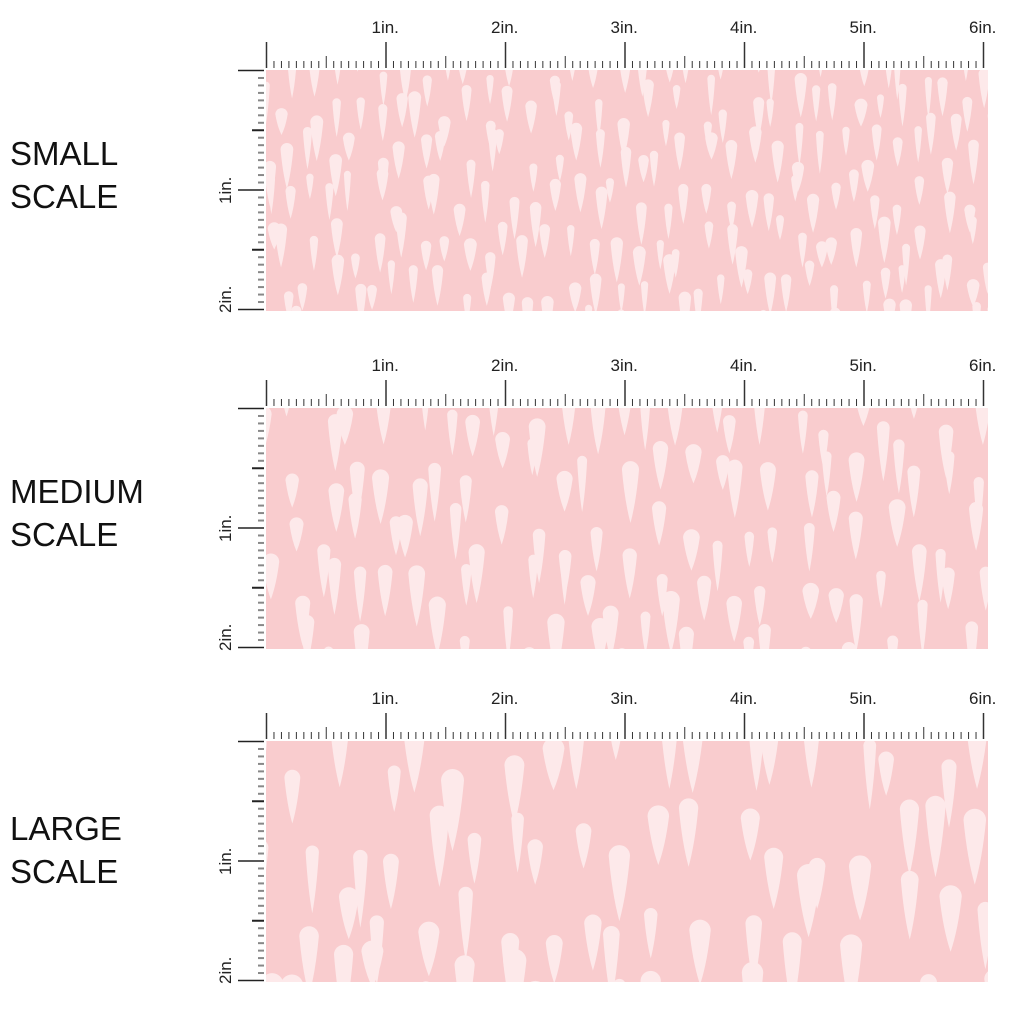 The width and height of the screenshot is (1024, 1024). What do you see at coordinates (225, 637) in the screenshot?
I see `ruler-label-side: 2in.` at bounding box center [225, 637].